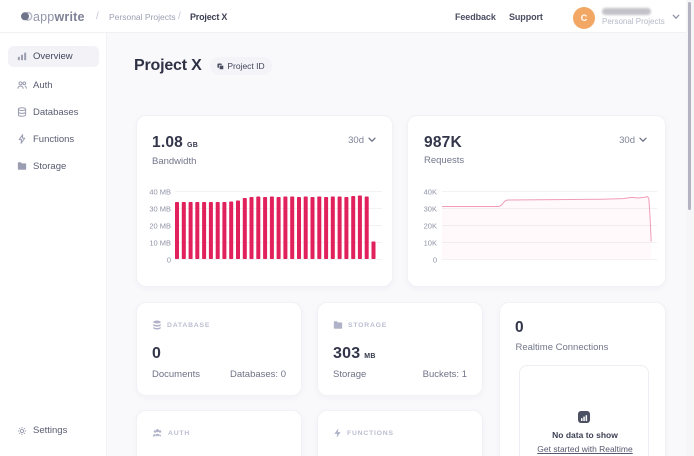  What do you see at coordinates (430, 209) in the screenshot?
I see `svg-text: 30K` at bounding box center [430, 209].